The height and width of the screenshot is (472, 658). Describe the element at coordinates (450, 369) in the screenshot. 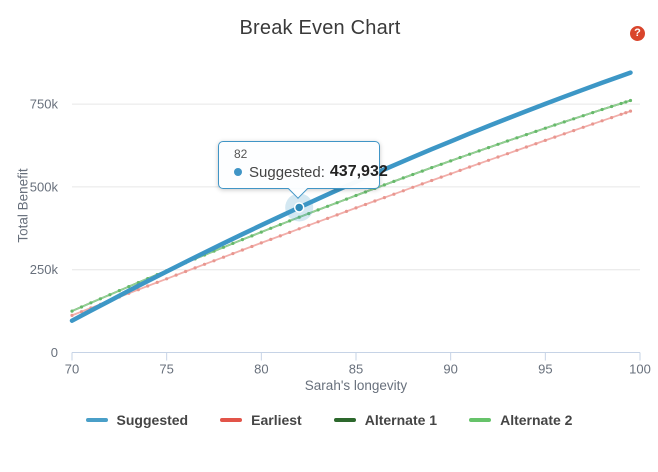

I see `x-tick-label: 90` at that location.